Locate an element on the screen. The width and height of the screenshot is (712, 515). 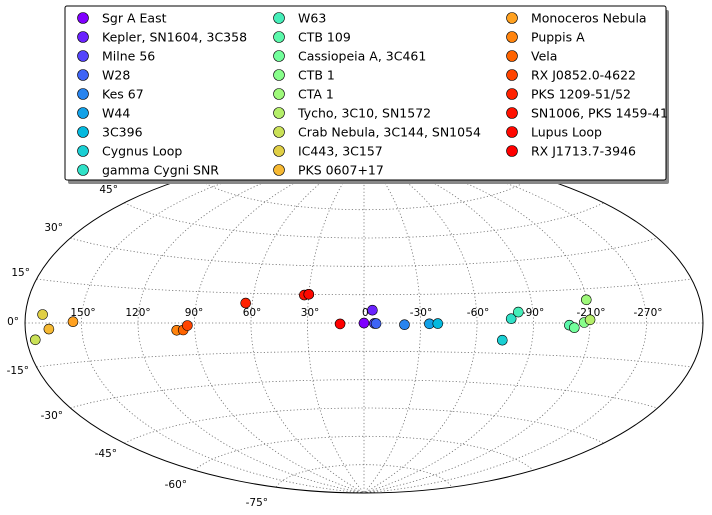
legend-label: gamma Cygni SNR is located at coordinates (160, 170).